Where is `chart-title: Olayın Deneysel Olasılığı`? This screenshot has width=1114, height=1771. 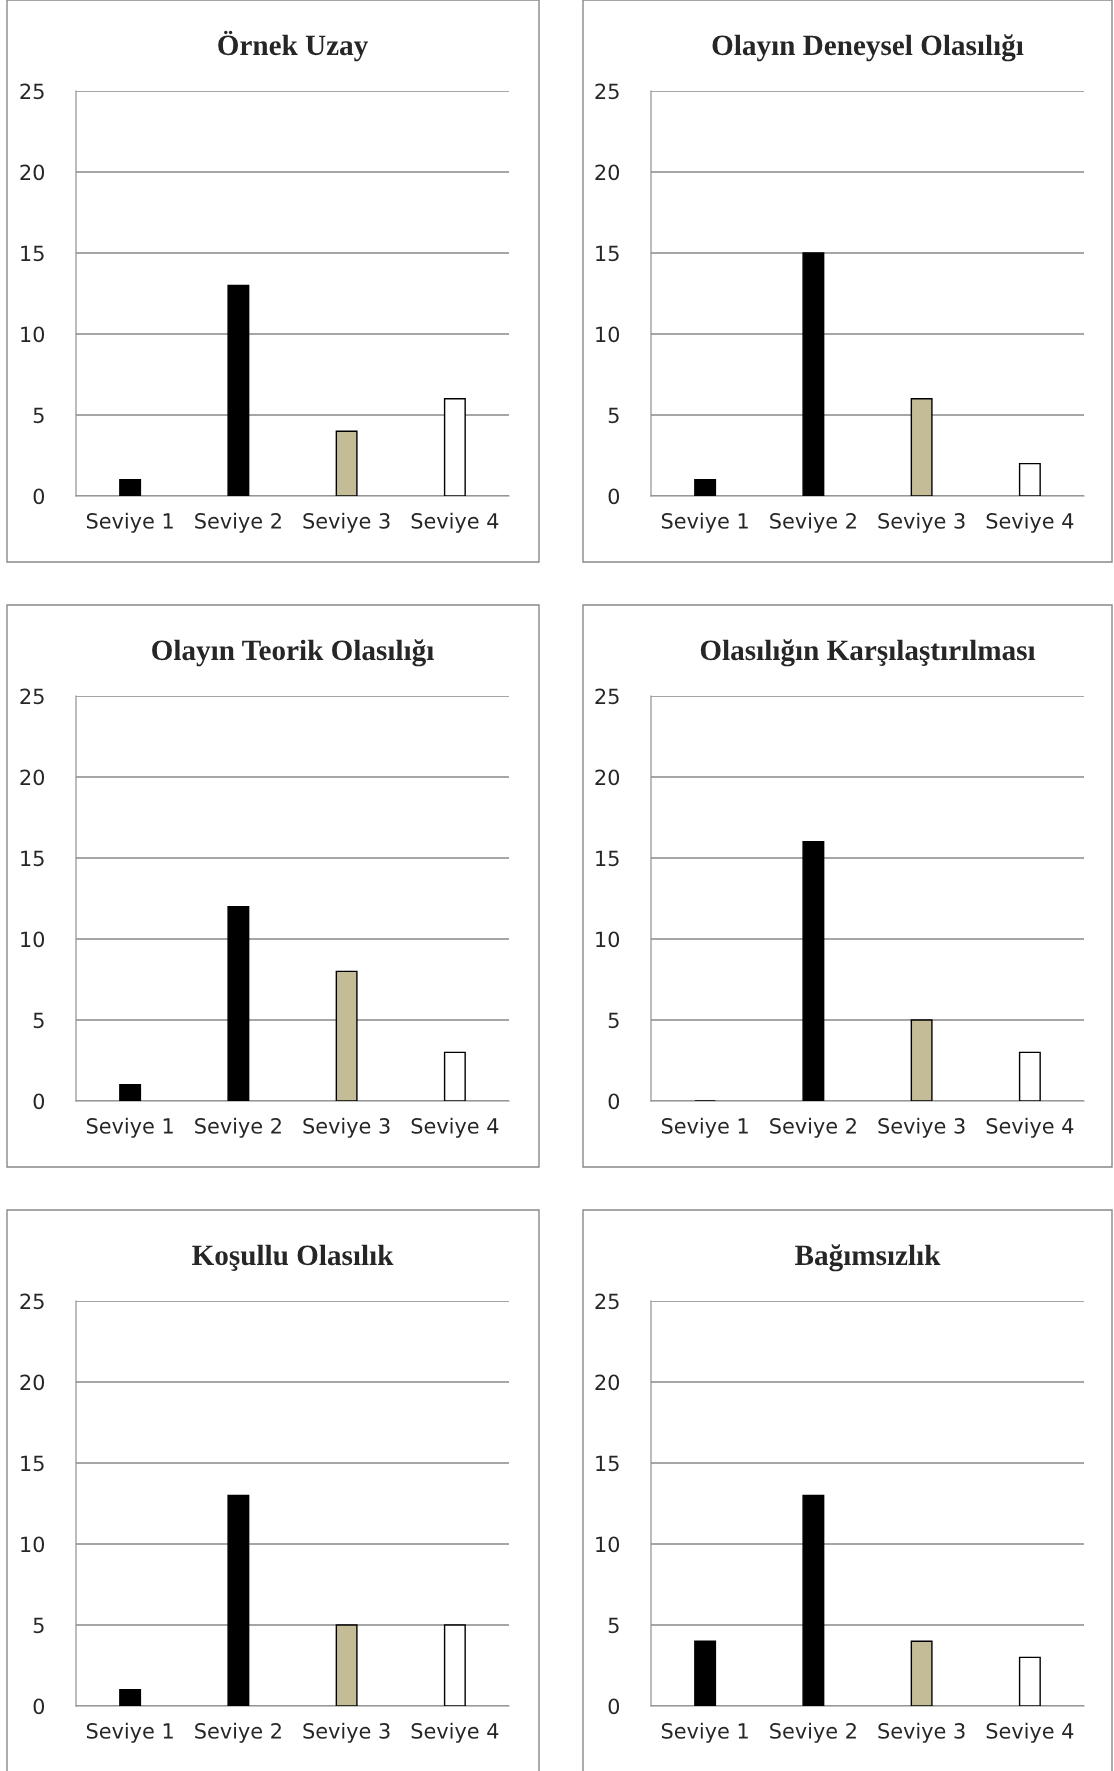
chart-title: Olayın Deneysel Olasılığı is located at coordinates (868, 48).